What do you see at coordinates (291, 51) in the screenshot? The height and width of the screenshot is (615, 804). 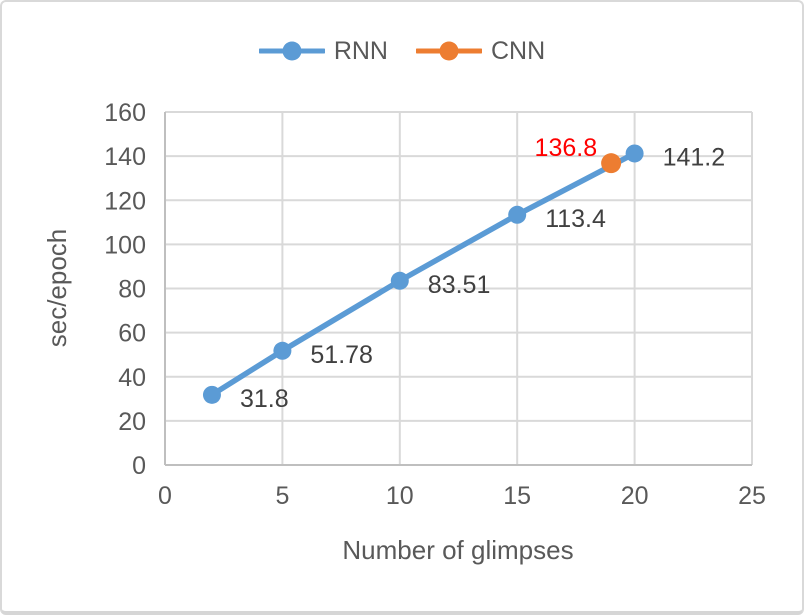 I see `rnn-legend-marker-icon` at bounding box center [291, 51].